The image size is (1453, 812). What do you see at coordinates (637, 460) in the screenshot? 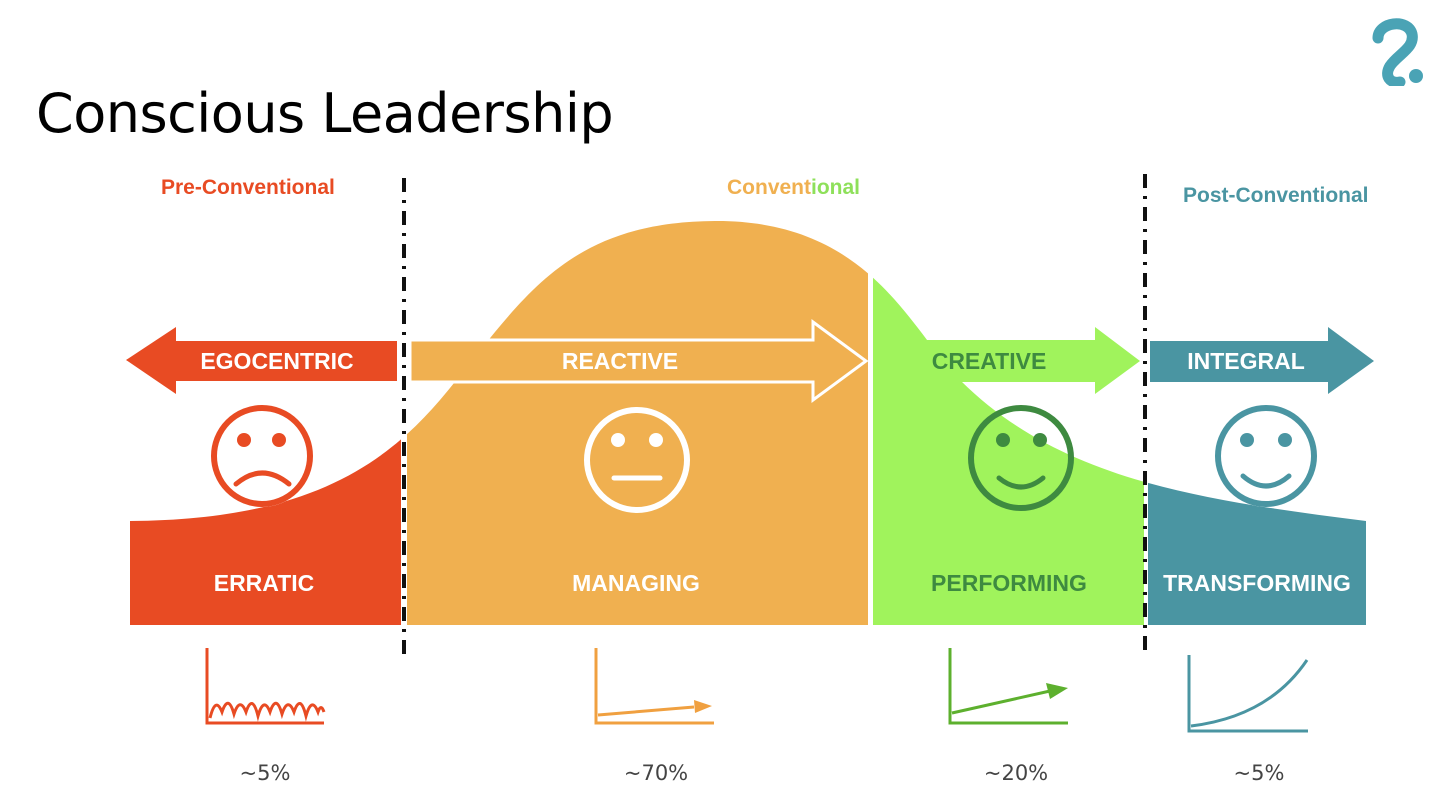
I see `neutral-face-icon` at bounding box center [637, 460].